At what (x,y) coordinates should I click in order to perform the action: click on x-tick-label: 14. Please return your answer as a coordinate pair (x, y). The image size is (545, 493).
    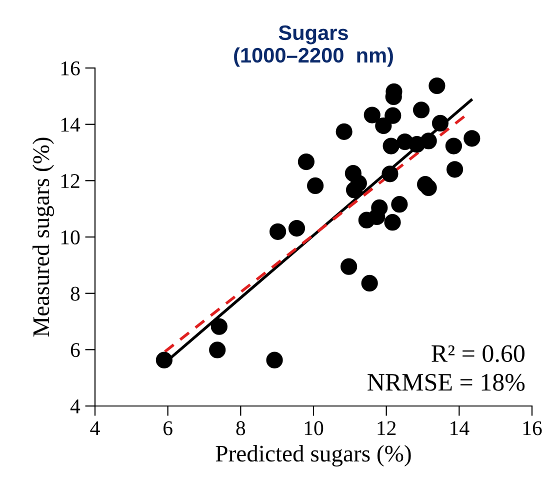
    Looking at the image, I should click on (460, 428).